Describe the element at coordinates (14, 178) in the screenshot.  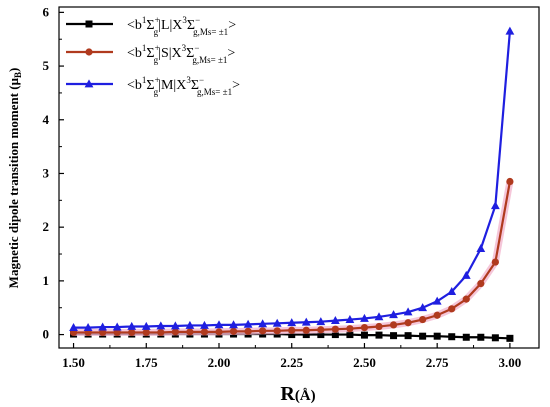
I see `y-axis-title: Magnetic dipole transition moment (μB)` at that location.